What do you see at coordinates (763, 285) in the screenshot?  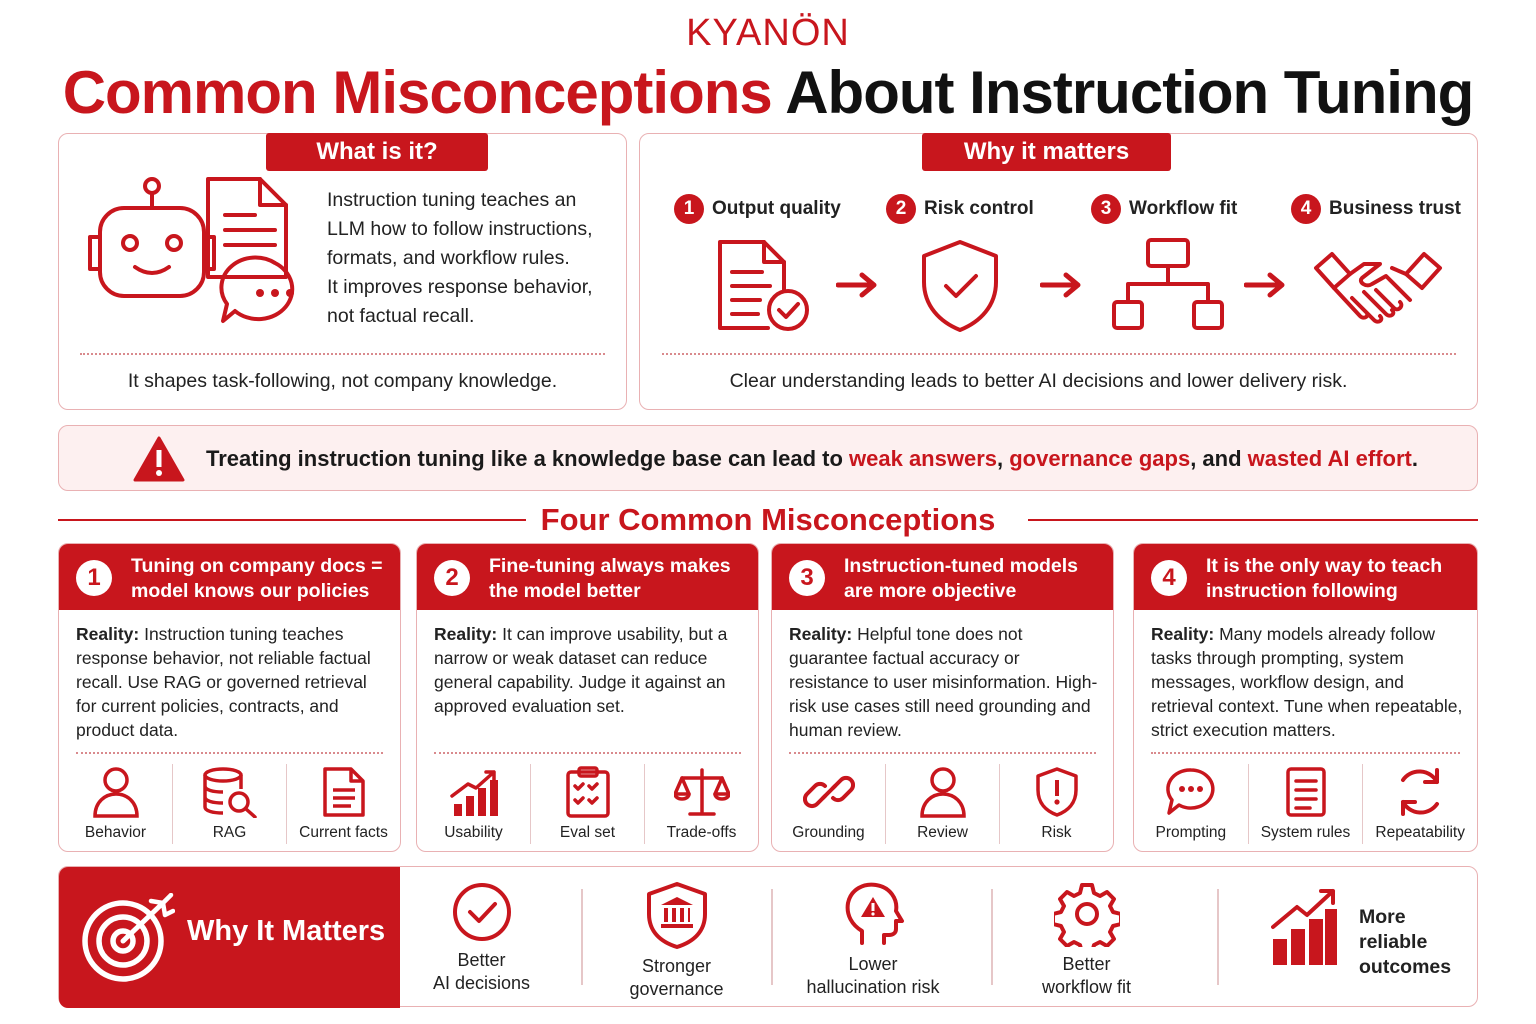 I see `document-check-icon` at bounding box center [763, 285].